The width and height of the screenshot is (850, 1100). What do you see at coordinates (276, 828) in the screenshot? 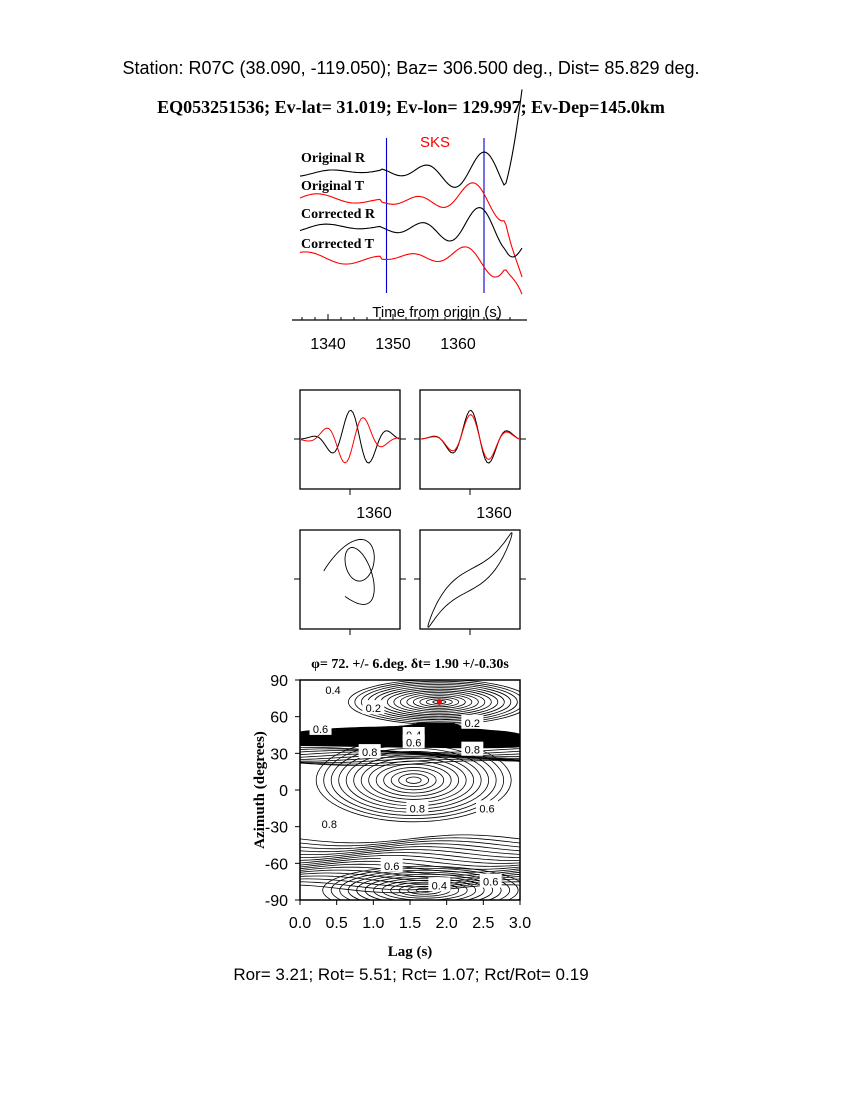
I see `azimuth-tick-label: -30` at bounding box center [276, 828].